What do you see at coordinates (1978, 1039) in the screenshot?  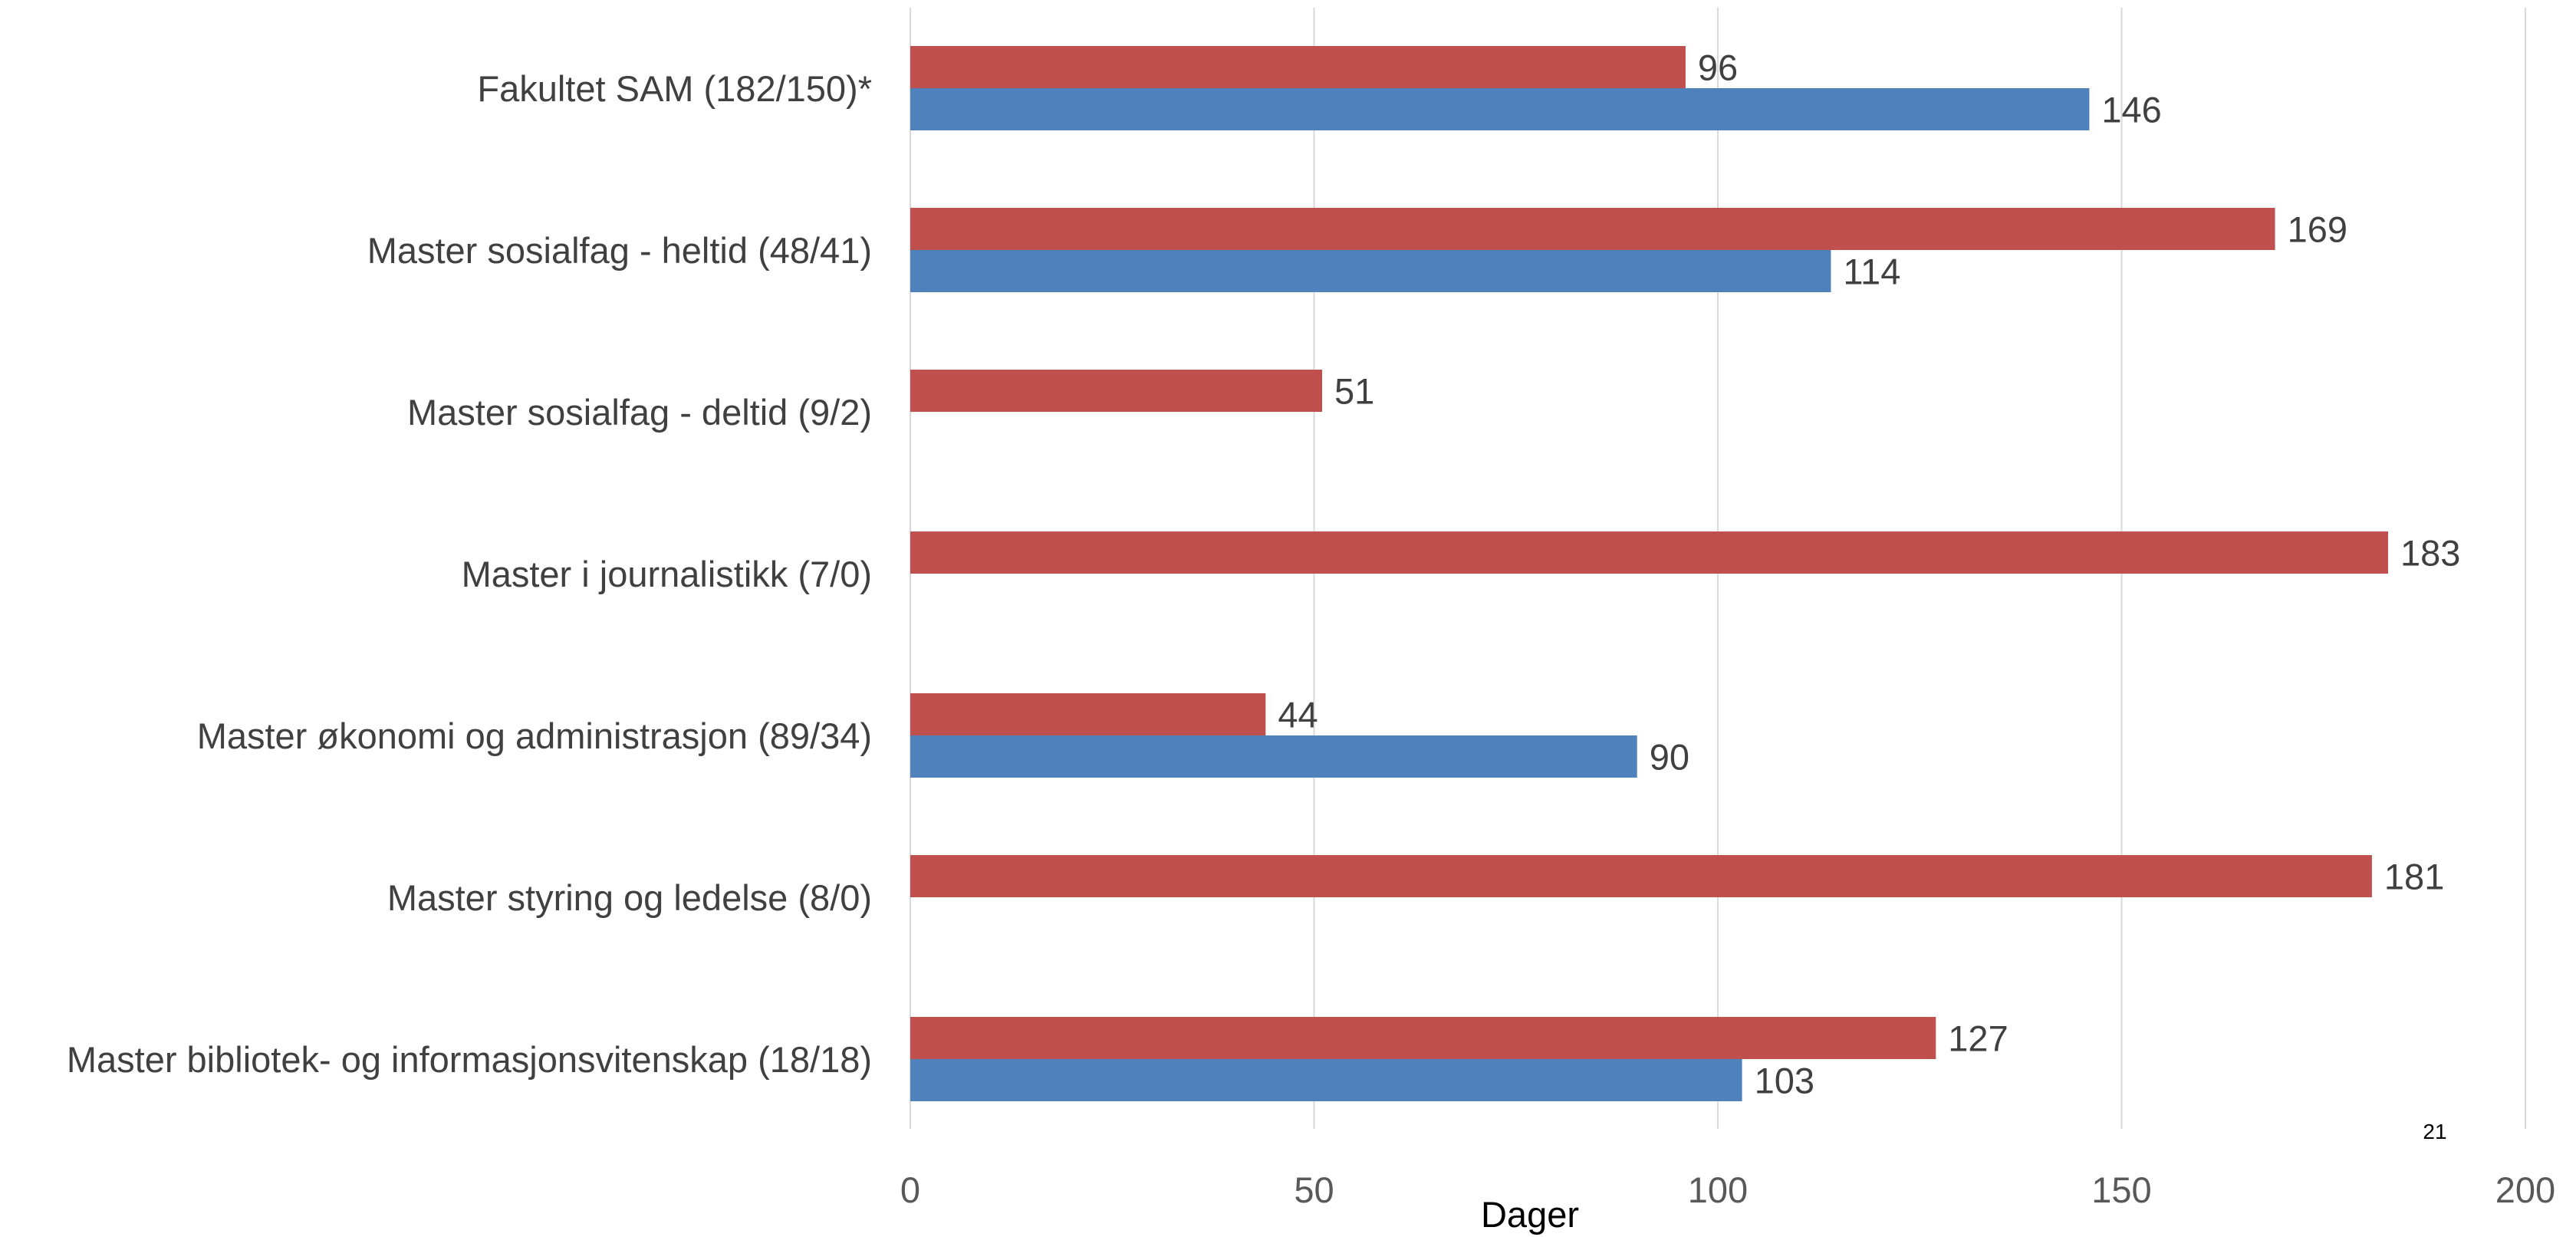 I see `data-label: 127` at bounding box center [1978, 1039].